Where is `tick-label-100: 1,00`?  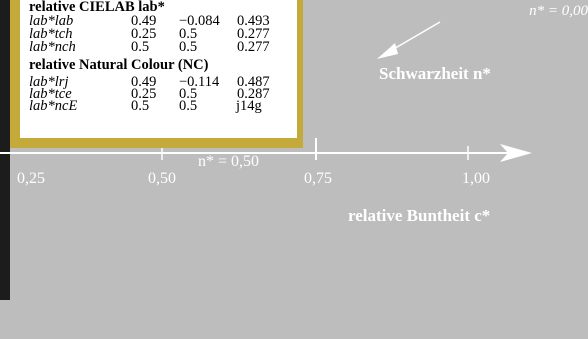 tick-label-100: 1,00 is located at coordinates (476, 178).